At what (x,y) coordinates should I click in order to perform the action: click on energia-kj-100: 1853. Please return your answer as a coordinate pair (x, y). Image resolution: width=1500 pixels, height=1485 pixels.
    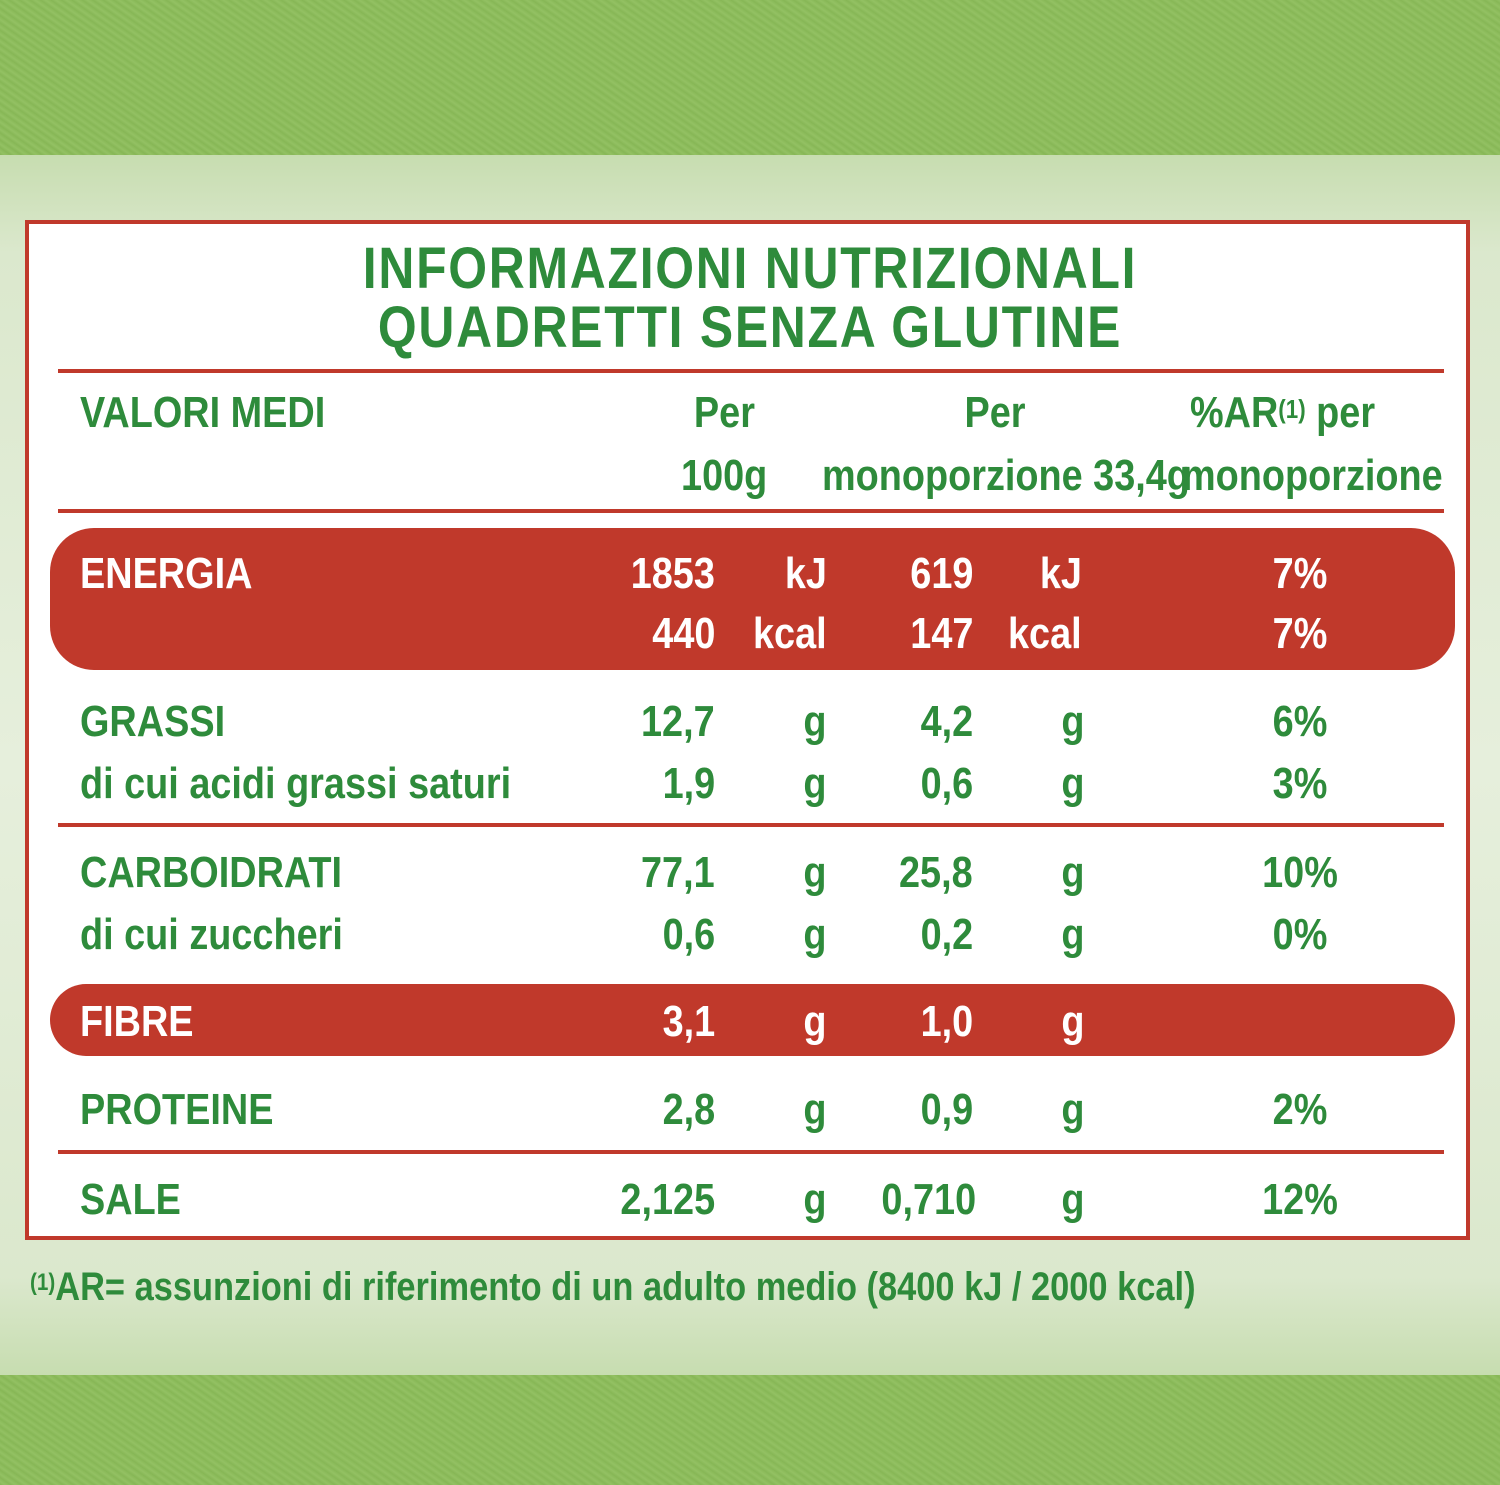
    Looking at the image, I should click on (672, 573).